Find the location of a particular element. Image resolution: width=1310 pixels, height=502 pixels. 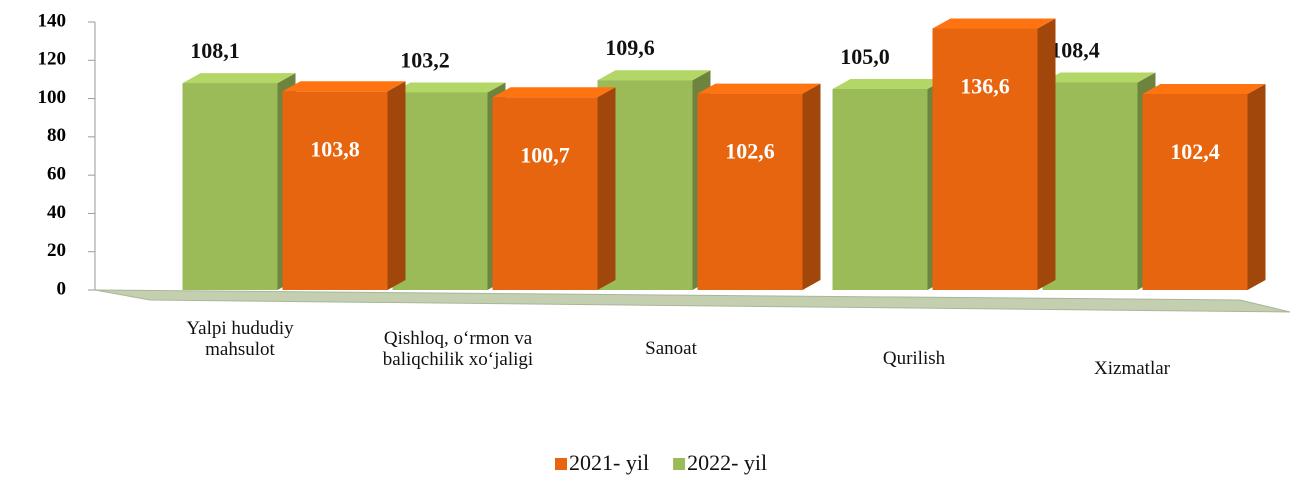

legend-label: 2021- yil is located at coordinates (609, 462).